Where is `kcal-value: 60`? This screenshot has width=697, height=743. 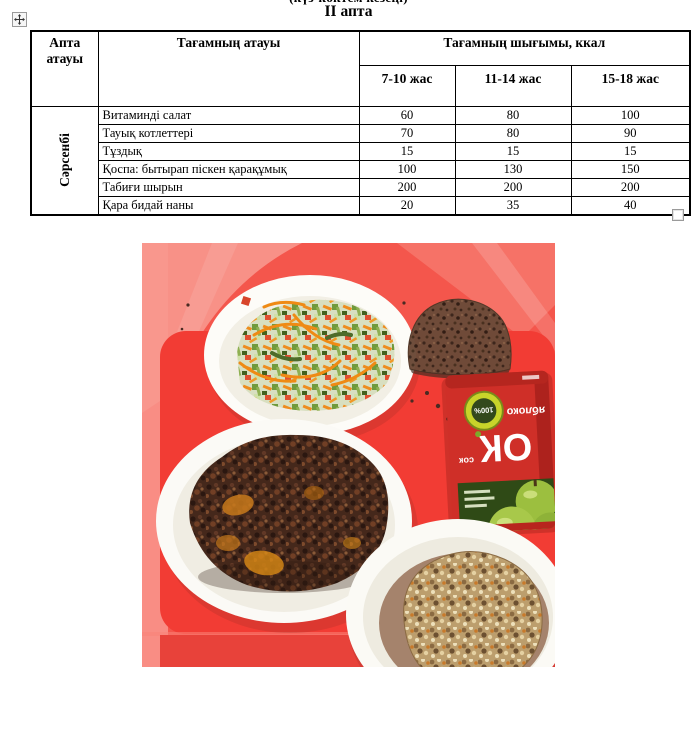
kcal-value: 60 is located at coordinates (407, 115).